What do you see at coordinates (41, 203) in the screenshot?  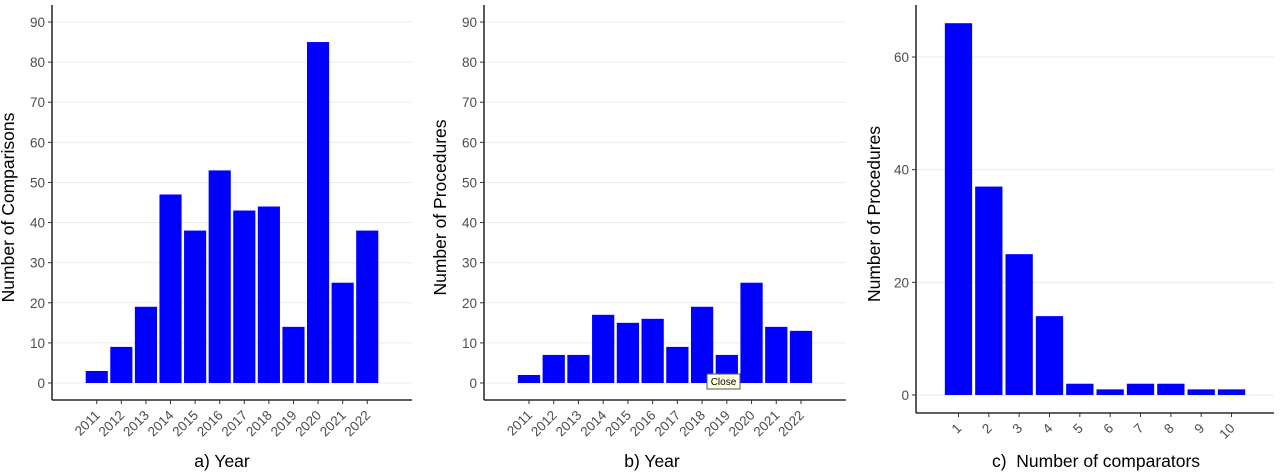 I see `panel-a-y-tick-labels: 0 10 20 30 40 50 60 70 80 90` at bounding box center [41, 203].